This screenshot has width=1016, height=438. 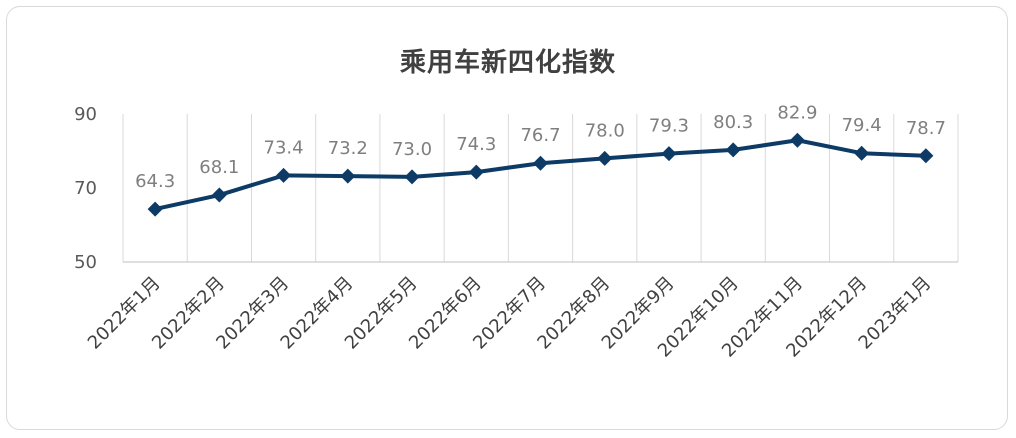 What do you see at coordinates (669, 126) in the screenshot?
I see `data-label: 79.3` at bounding box center [669, 126].